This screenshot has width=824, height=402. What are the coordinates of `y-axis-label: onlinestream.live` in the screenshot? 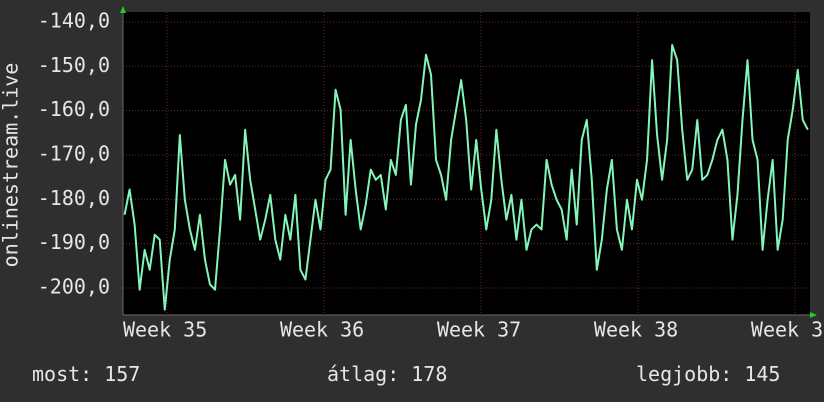 It's located at (11, 165).